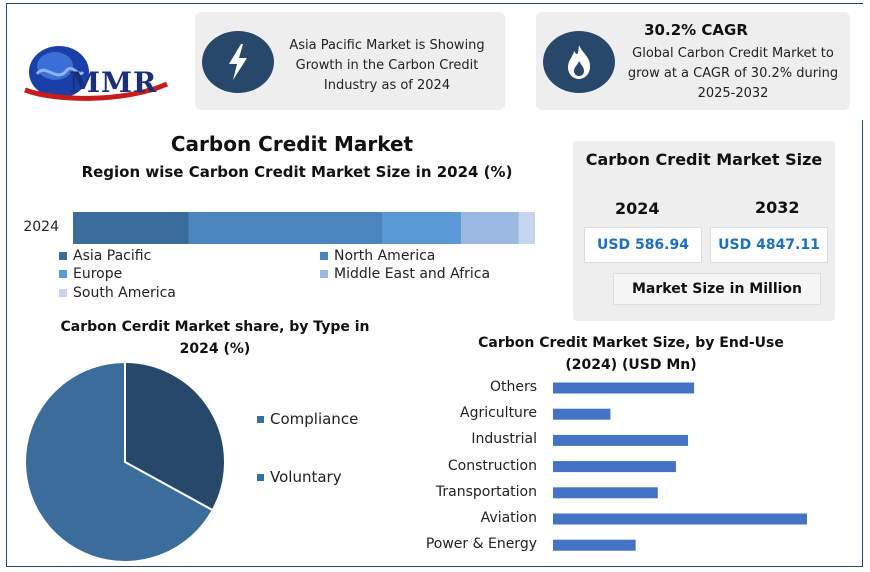 This screenshot has width=870, height=572. Describe the element at coordinates (112, 256) in the screenshot. I see `legend-label: Asia Pacific` at that location.